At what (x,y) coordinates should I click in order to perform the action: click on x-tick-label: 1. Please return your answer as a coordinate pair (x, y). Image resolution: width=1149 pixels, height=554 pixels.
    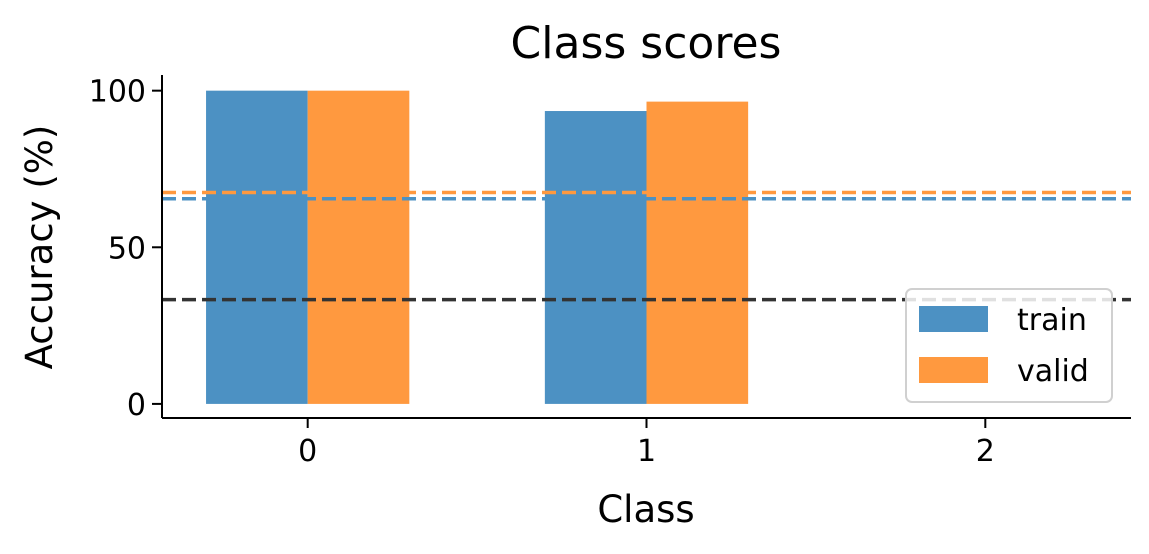
    Looking at the image, I should click on (646, 451).